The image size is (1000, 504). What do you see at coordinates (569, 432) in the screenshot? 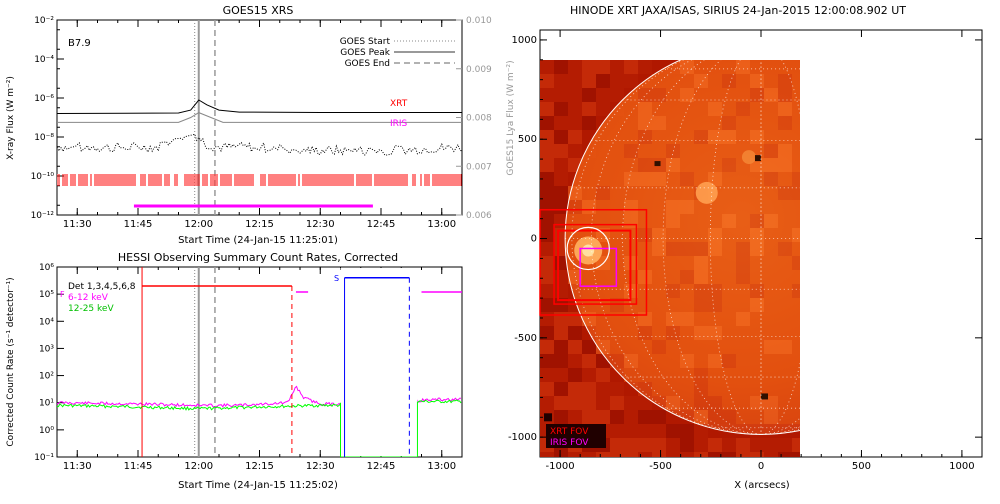
I see `xrt-fov-legend-xrt: XRT FOV` at bounding box center [569, 432].